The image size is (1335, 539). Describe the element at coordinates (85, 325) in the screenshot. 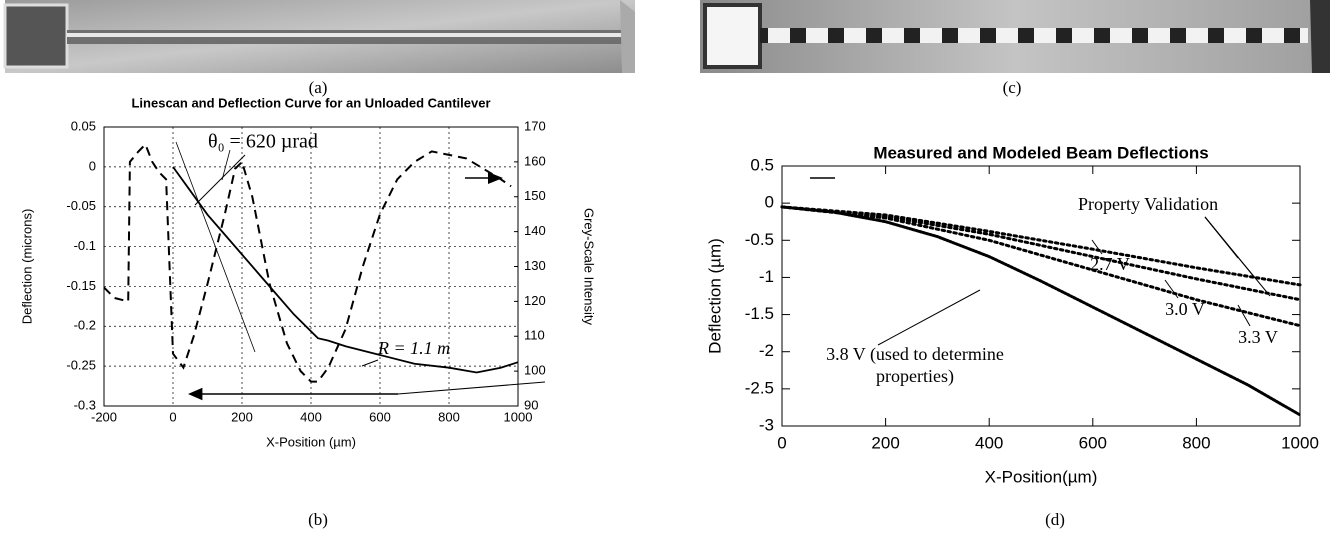

I see `y-tick-label: -0.2` at that location.